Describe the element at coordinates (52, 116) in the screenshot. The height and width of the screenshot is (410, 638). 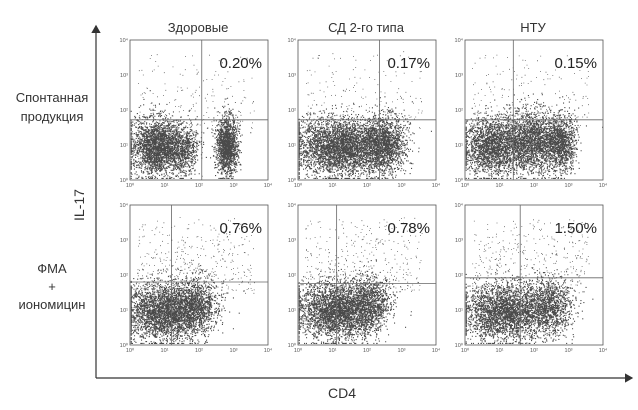
I see `row-header-line: продукция` at that location.